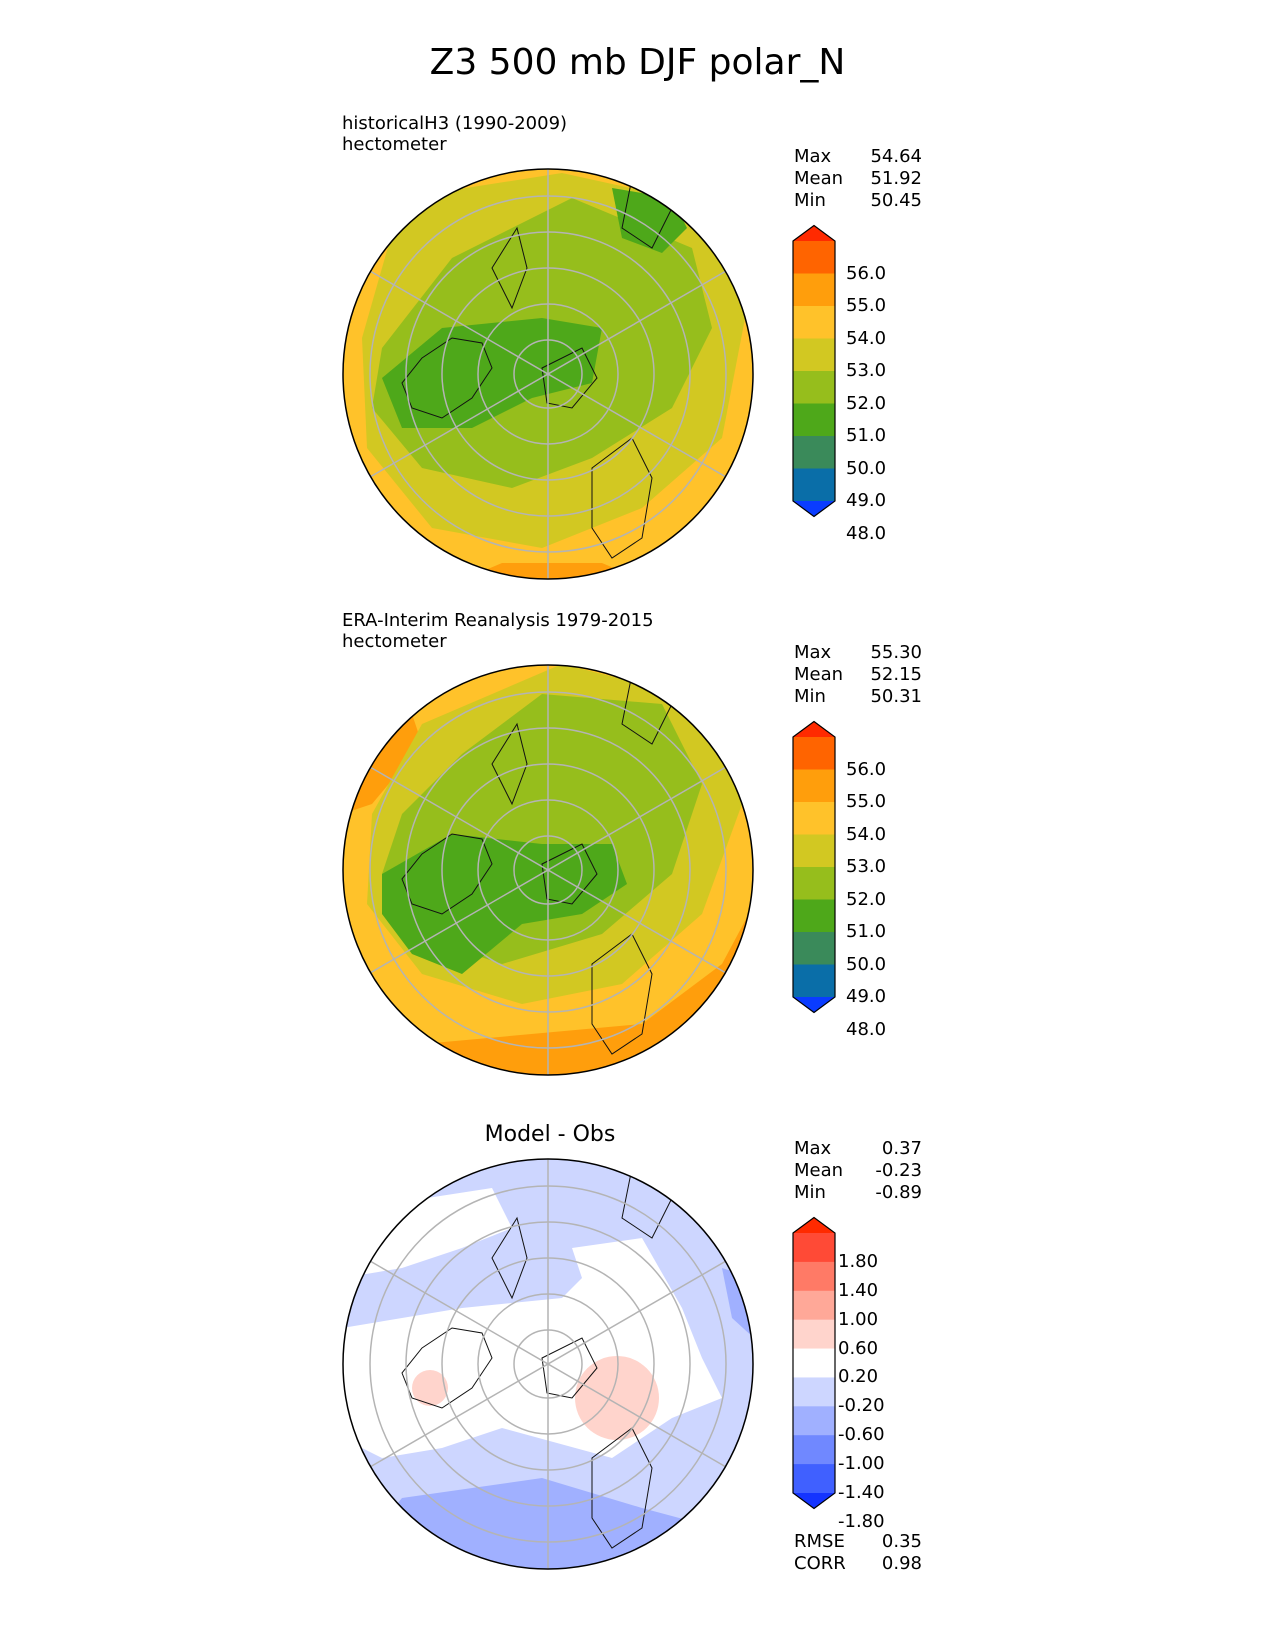 The image size is (1275, 1650). What do you see at coordinates (858, 1377) in the screenshot?
I see `colorbar-tick-label: 0.20` at bounding box center [858, 1377].